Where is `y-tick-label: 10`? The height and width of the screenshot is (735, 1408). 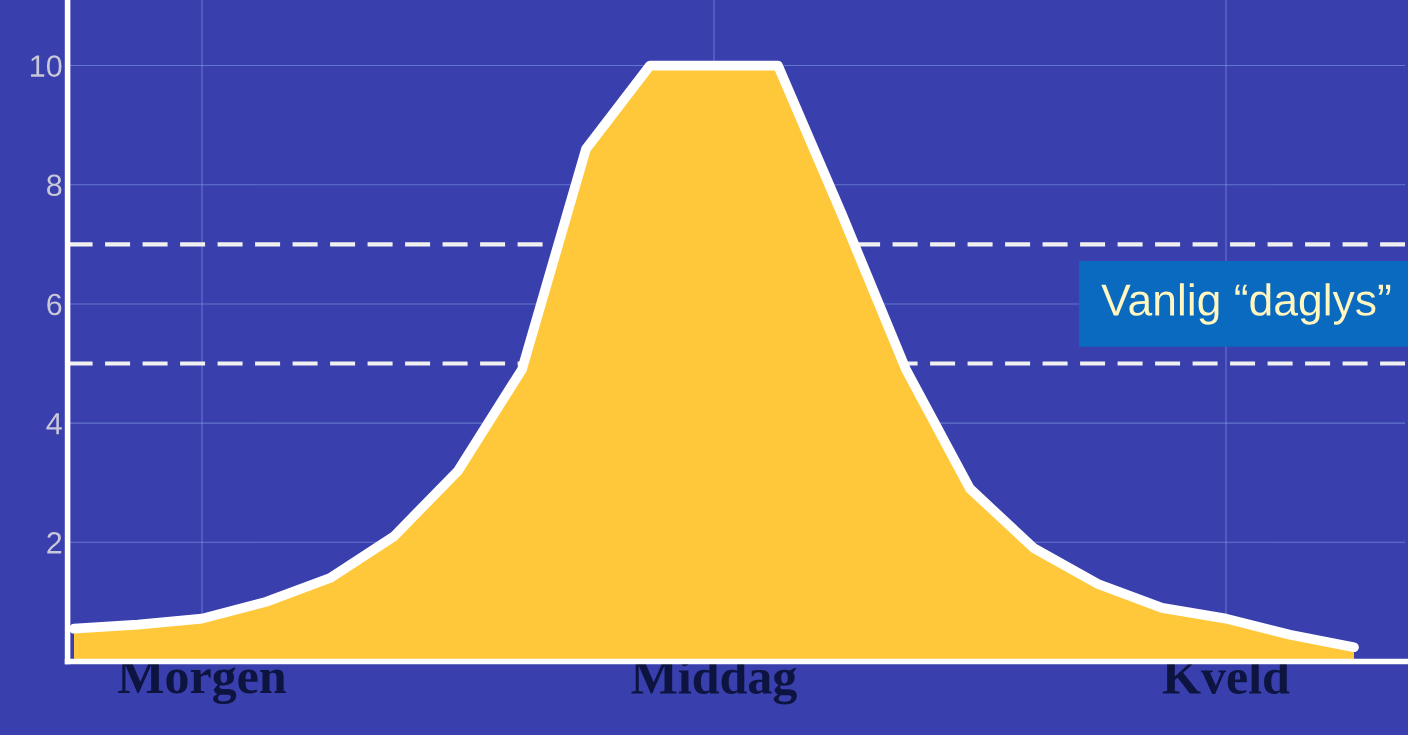 y-tick-label: 10 is located at coordinates (46, 66).